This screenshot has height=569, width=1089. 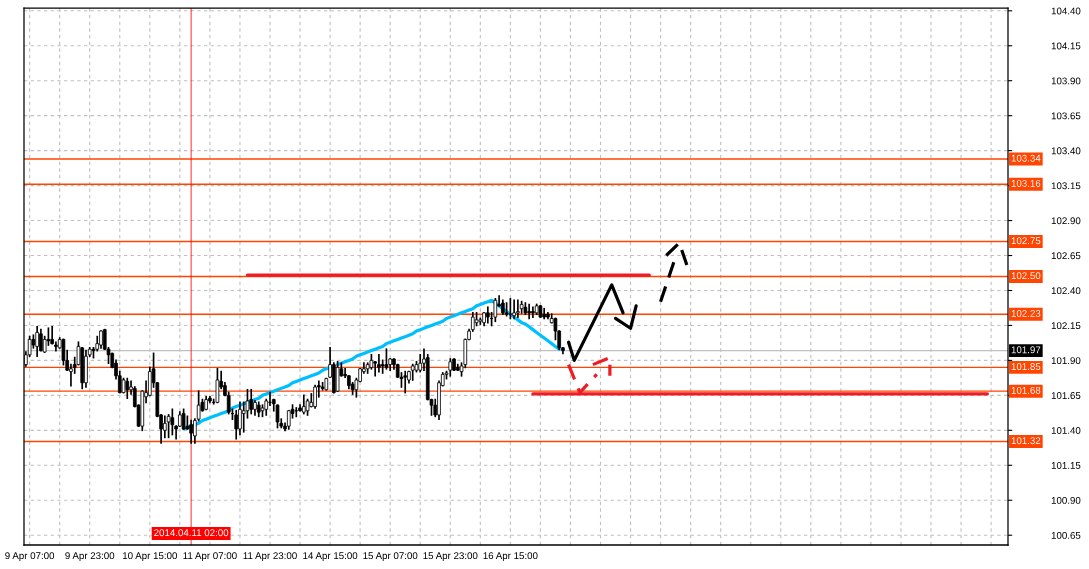 What do you see at coordinates (1066, 186) in the screenshot?
I see `y-tick-label: 103.15` at bounding box center [1066, 186].